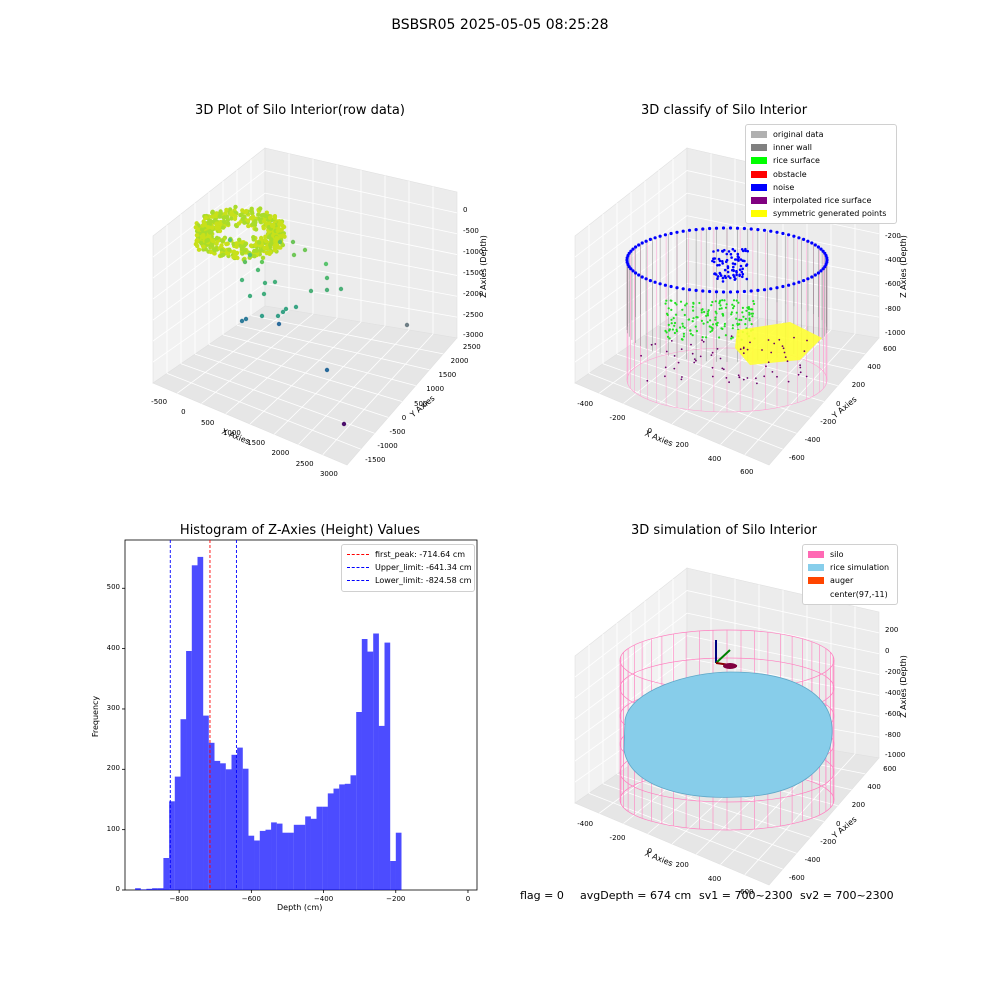 Image resolution: width=1000 pixels, height=1000 pixels. What do you see at coordinates (435, 389) in the screenshot?
I see `raw-y-tick: 1000` at bounding box center [435, 389].